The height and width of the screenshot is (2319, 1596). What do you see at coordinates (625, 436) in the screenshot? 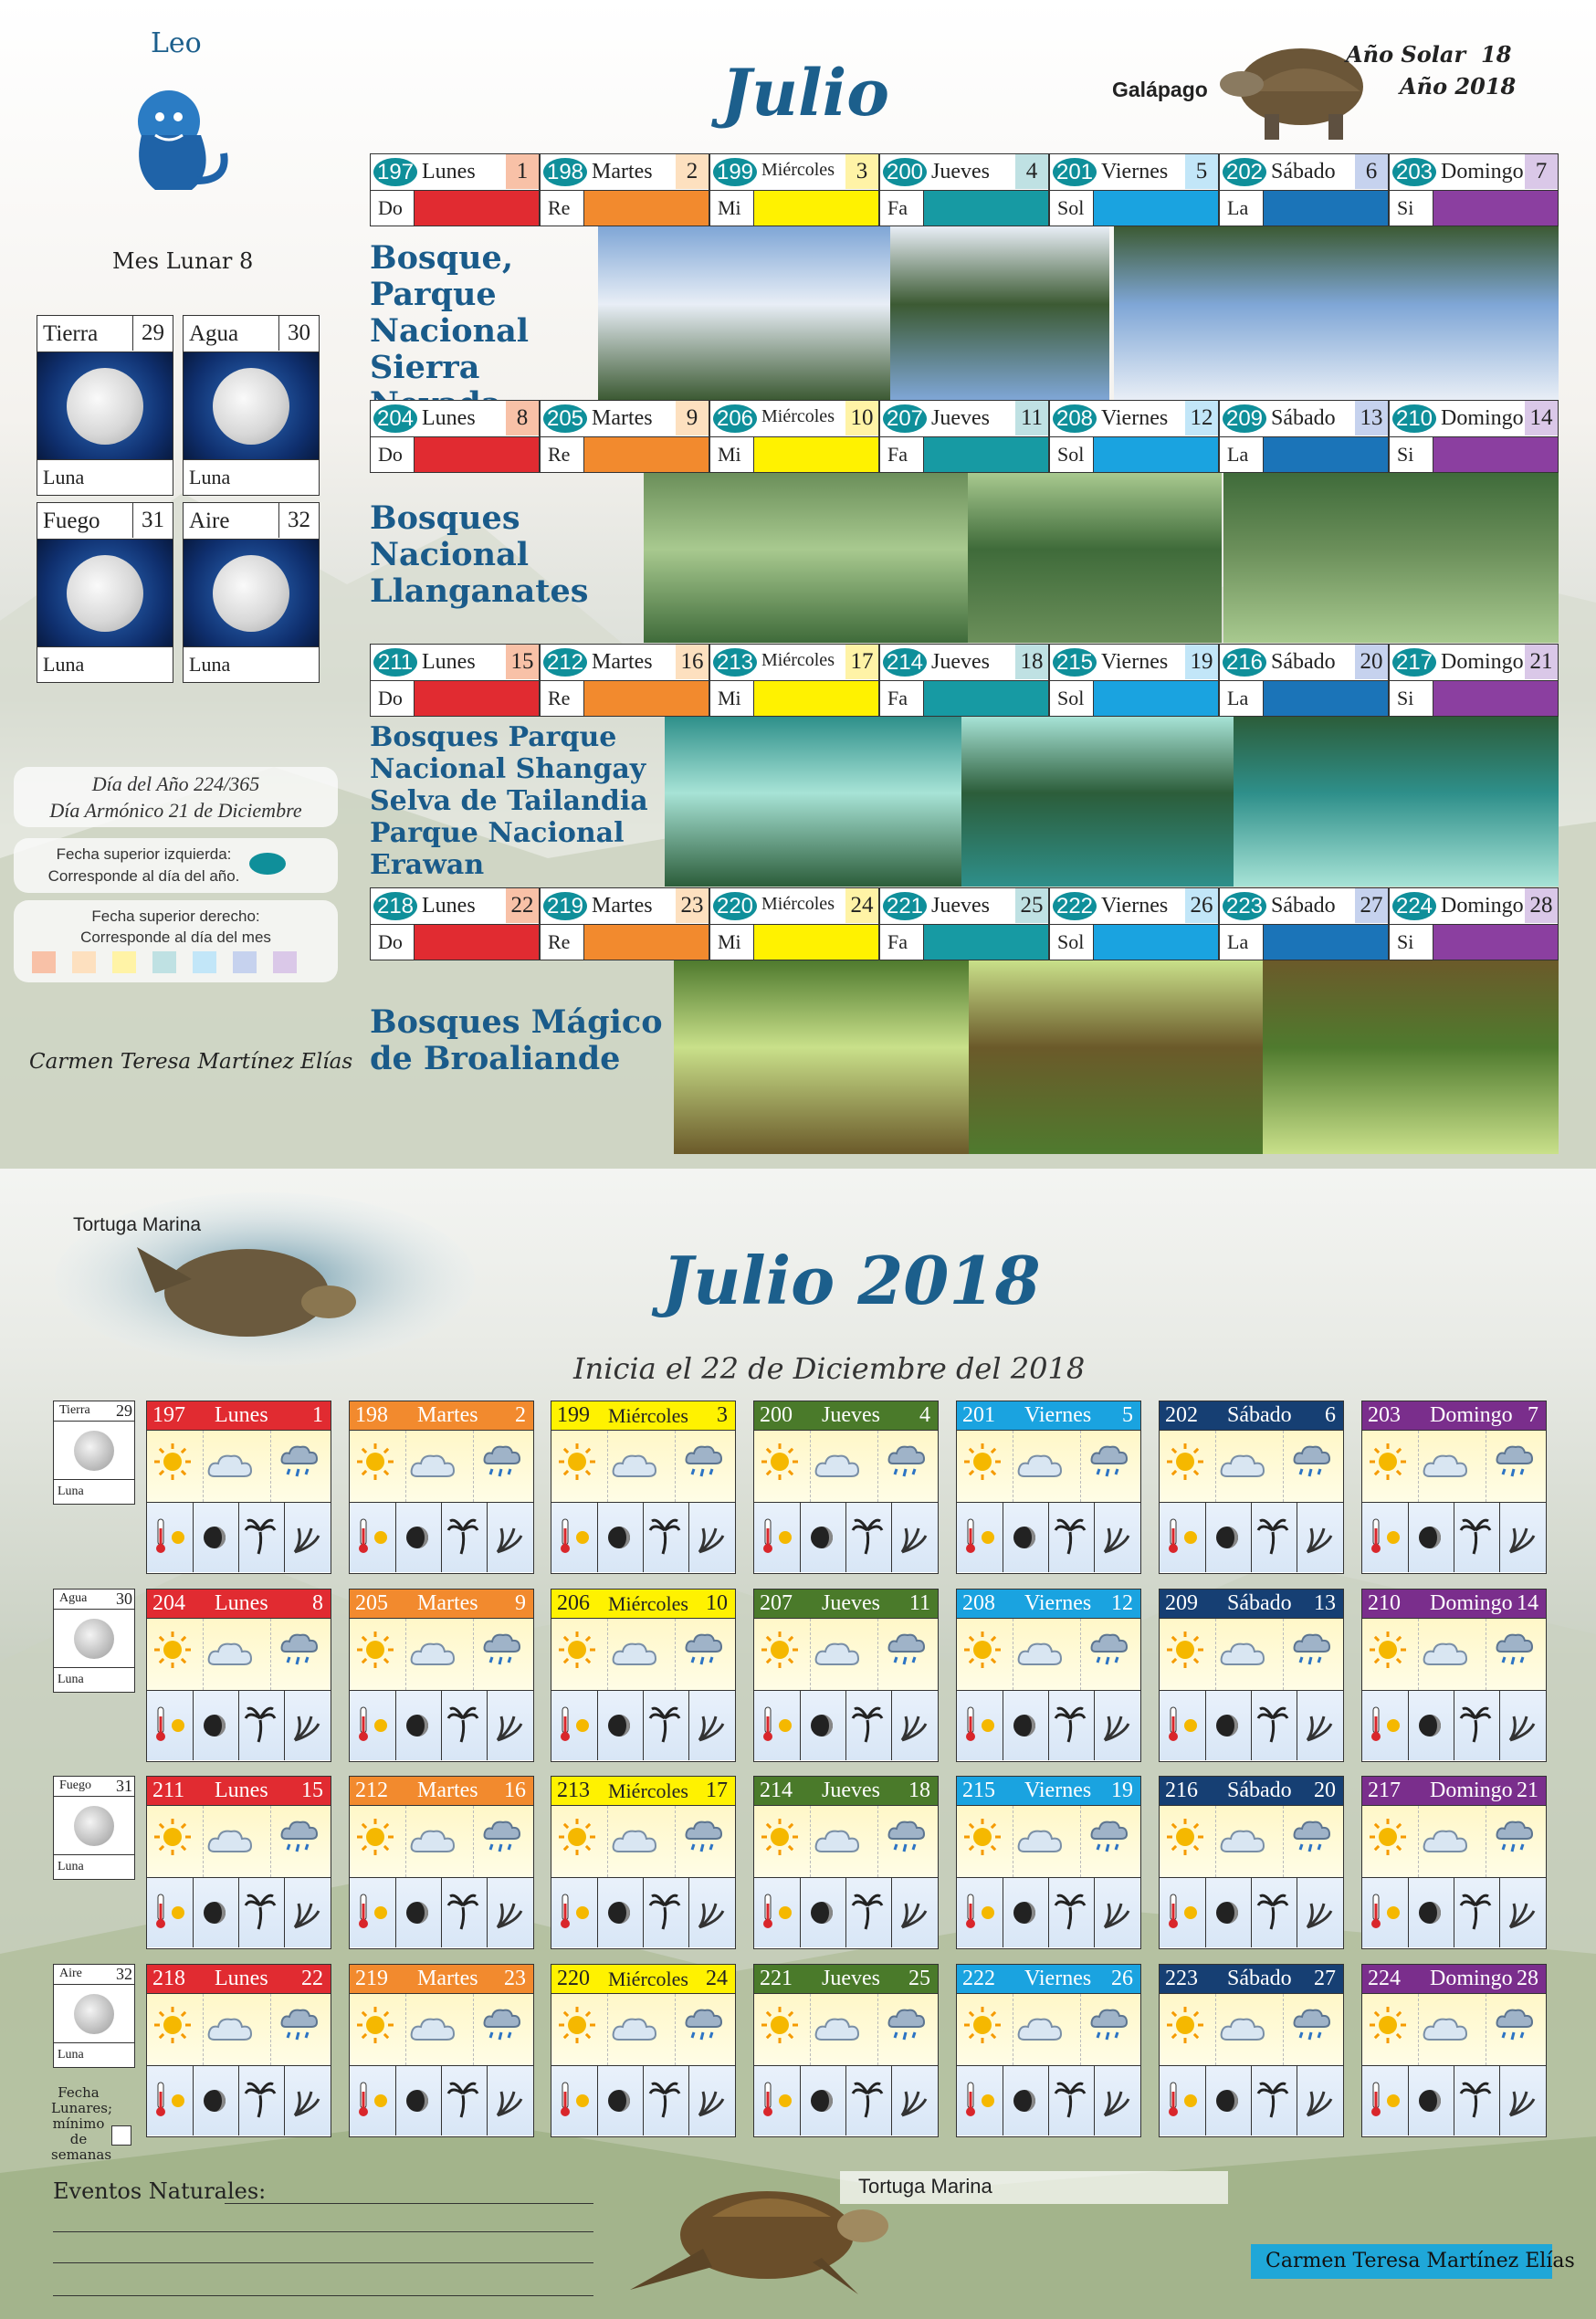
I see `day-cell: 205 Martes 9 Re` at bounding box center [625, 436].